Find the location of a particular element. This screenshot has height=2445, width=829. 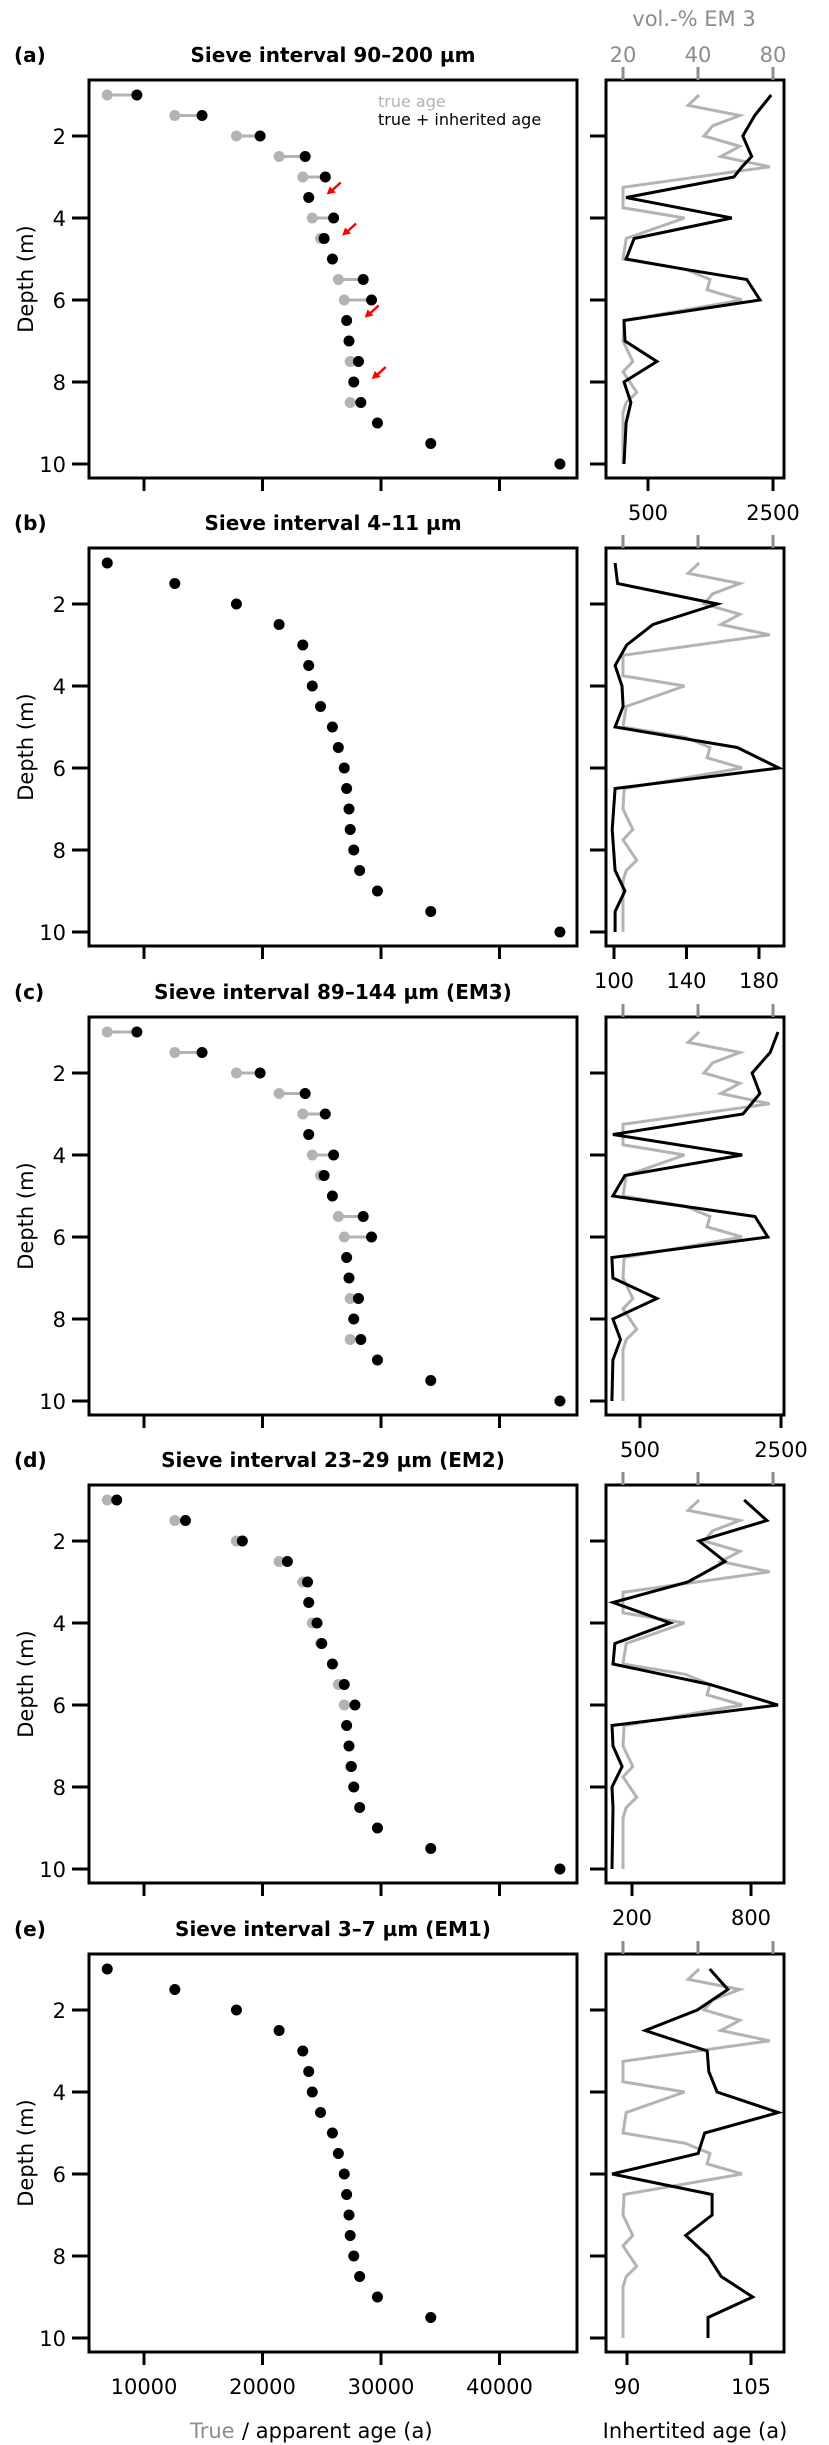

panel-label: (e) is located at coordinates (30, 1929).